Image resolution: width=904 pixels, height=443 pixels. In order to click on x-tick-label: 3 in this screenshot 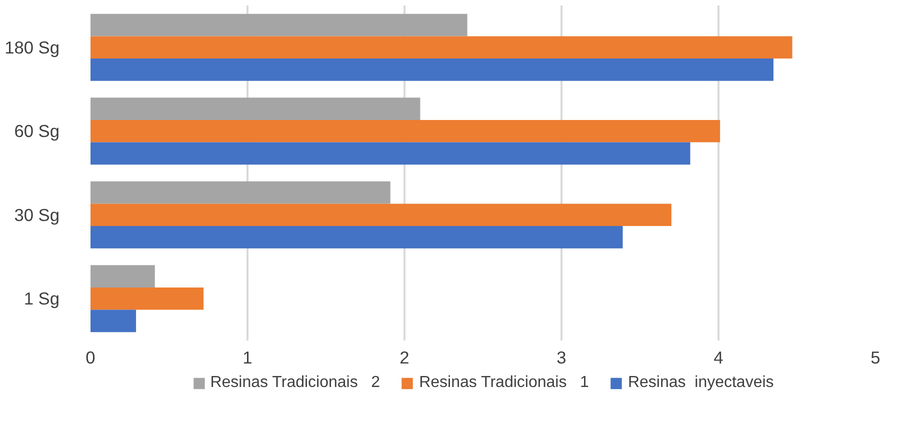, I will do `click(561, 358)`.